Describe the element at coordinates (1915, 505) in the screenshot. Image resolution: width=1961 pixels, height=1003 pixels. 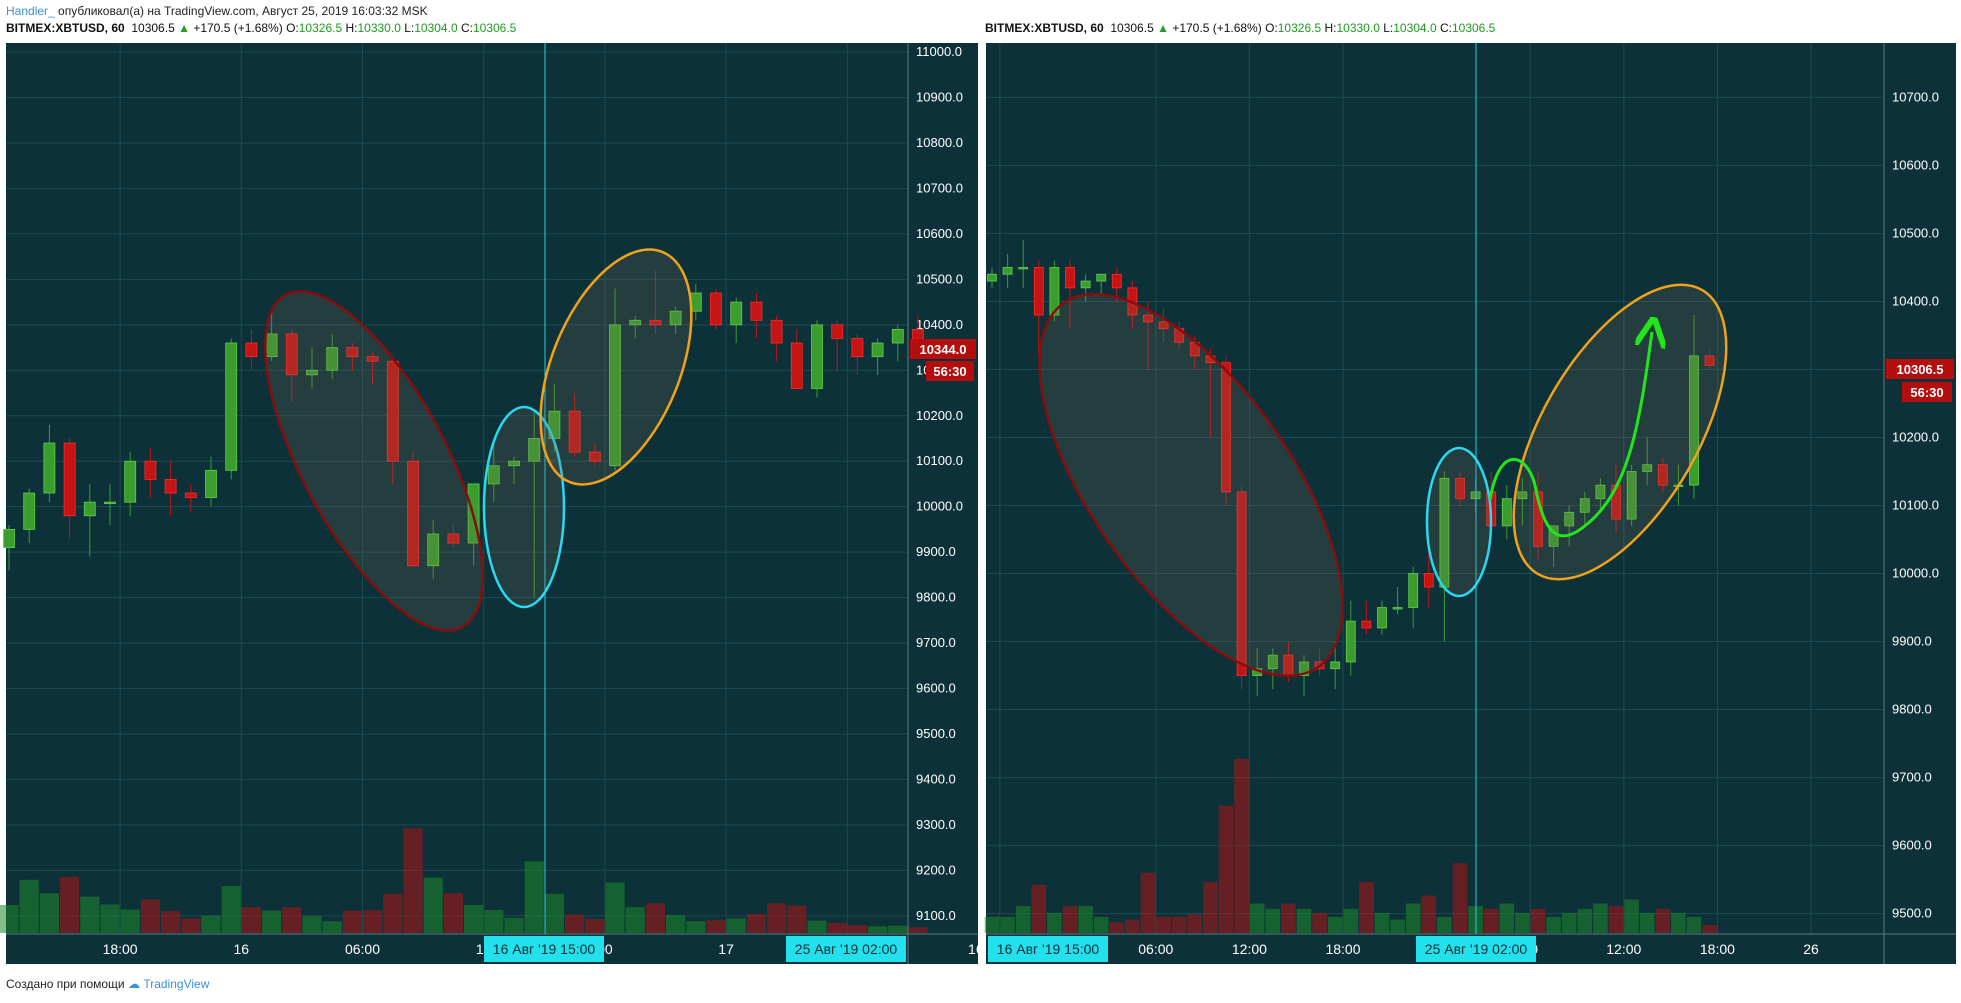
I see `y-tick-label: 10100.0` at that location.